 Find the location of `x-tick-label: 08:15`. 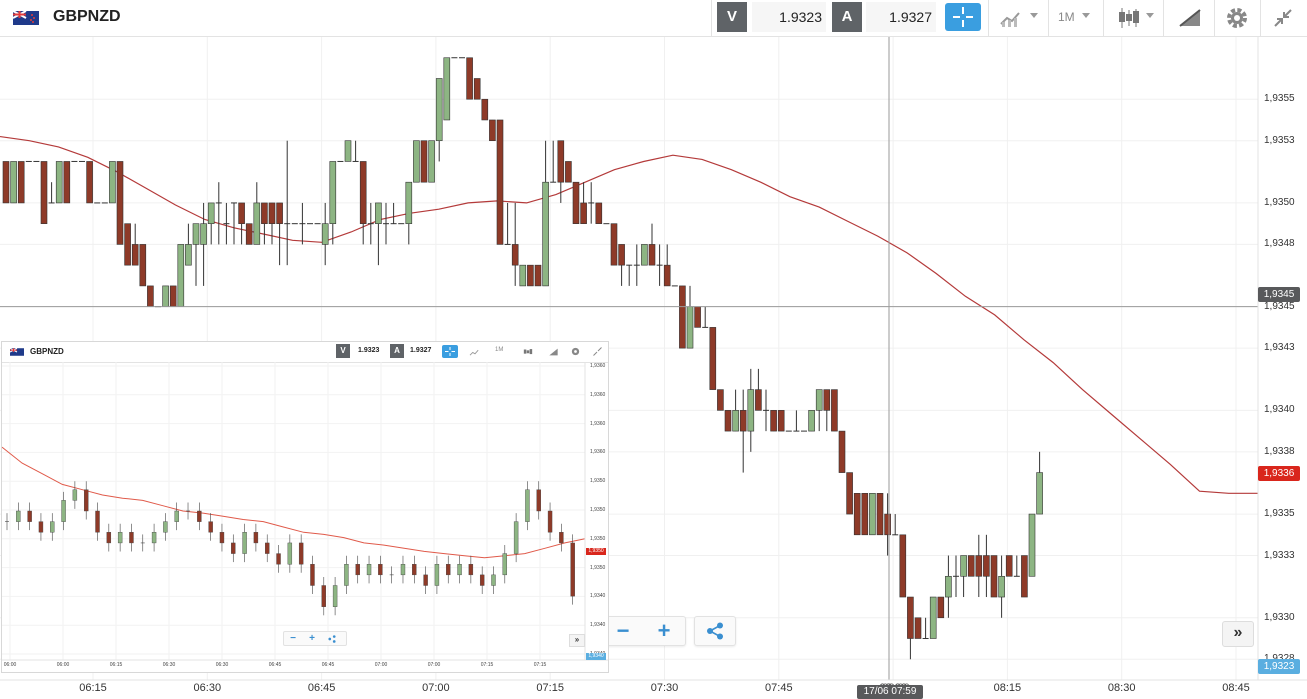

x-tick-label: 08:15 is located at coordinates (1007, 688).